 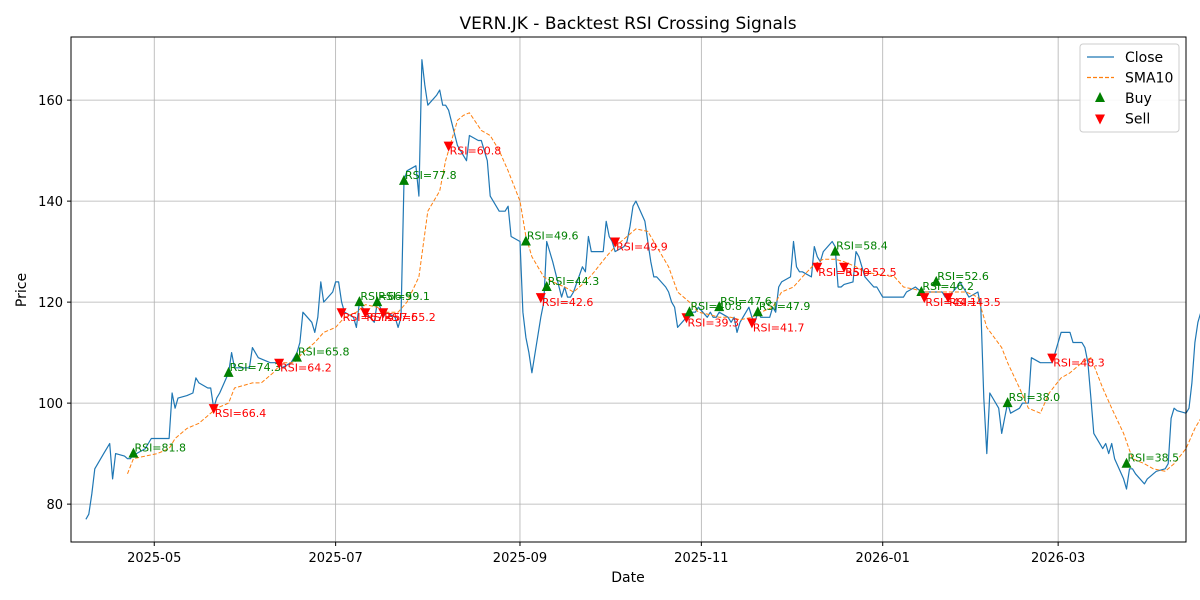 I want to click on legend-swatch-buy, so click(x=1100, y=97).